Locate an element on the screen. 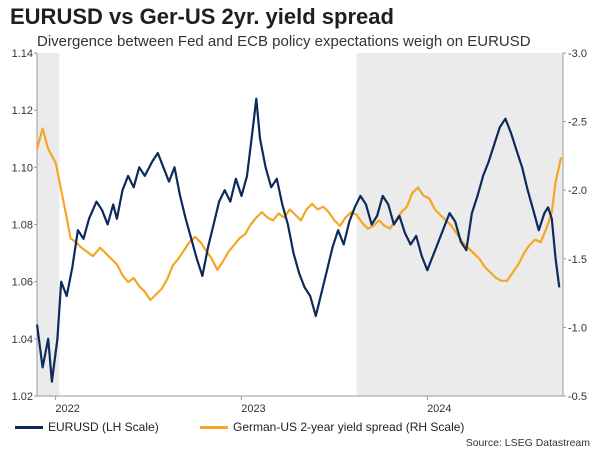 Image resolution: width=600 pixels, height=450 pixels. left-tick-label-2: 1.06 is located at coordinates (22, 283).